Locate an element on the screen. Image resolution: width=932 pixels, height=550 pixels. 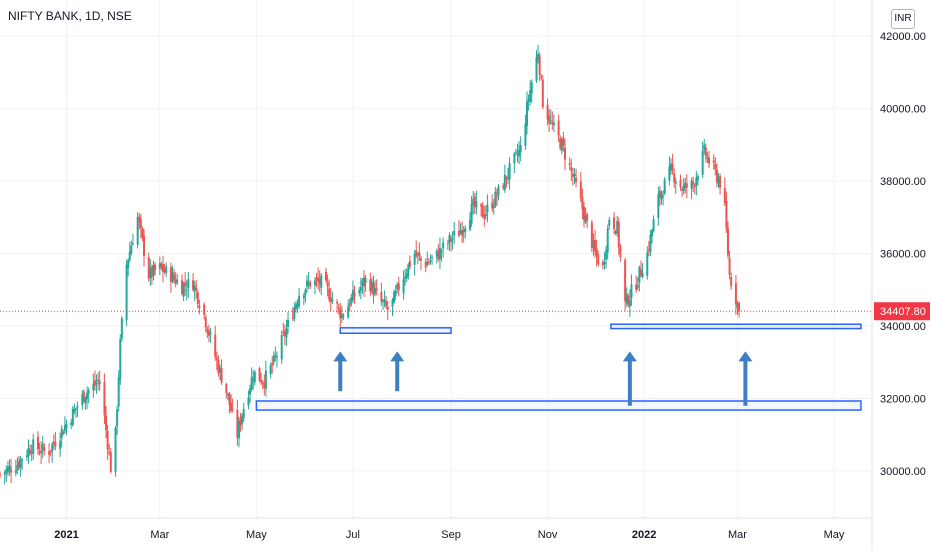
time-tick-label: May is located at coordinates (256, 535).